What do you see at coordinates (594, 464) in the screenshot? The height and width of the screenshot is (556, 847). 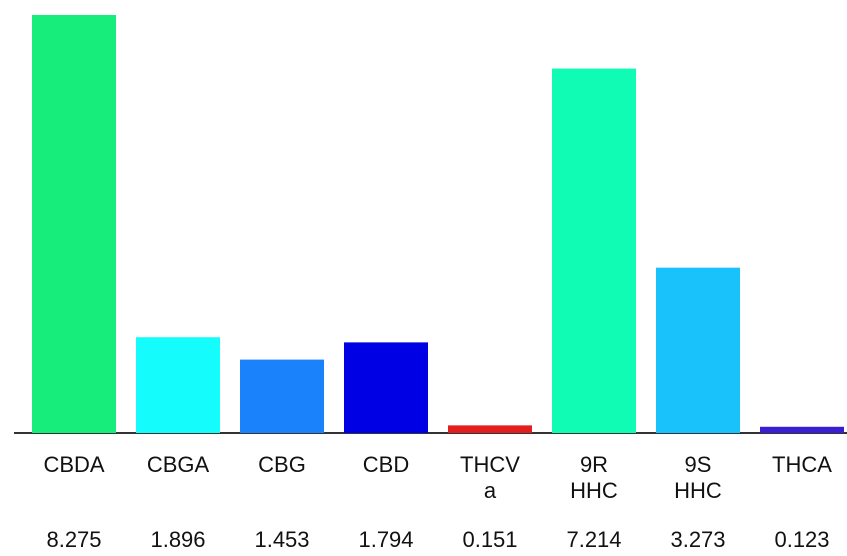 I see `x-tick-label: 9R` at bounding box center [594, 464].